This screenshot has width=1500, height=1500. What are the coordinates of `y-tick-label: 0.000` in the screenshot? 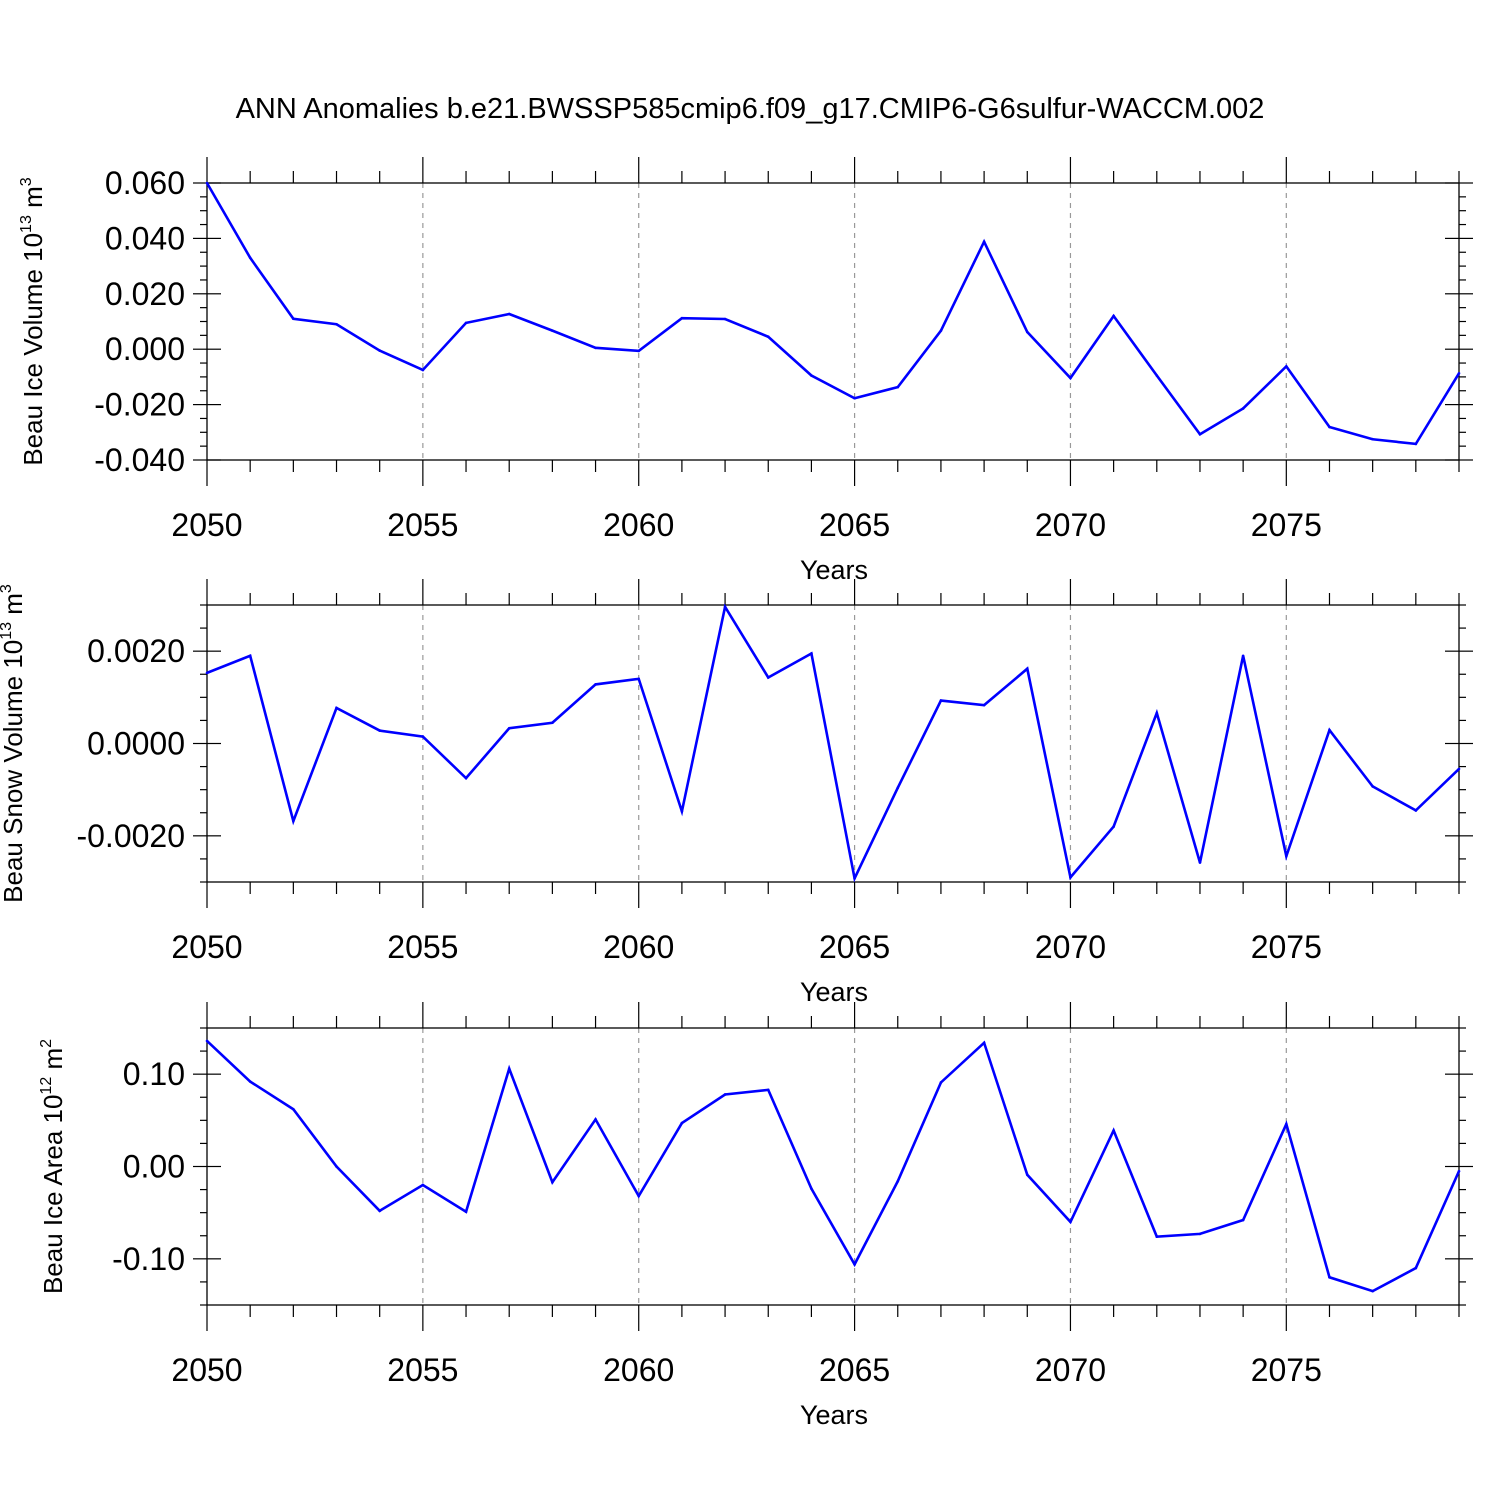 It's located at (145, 349).